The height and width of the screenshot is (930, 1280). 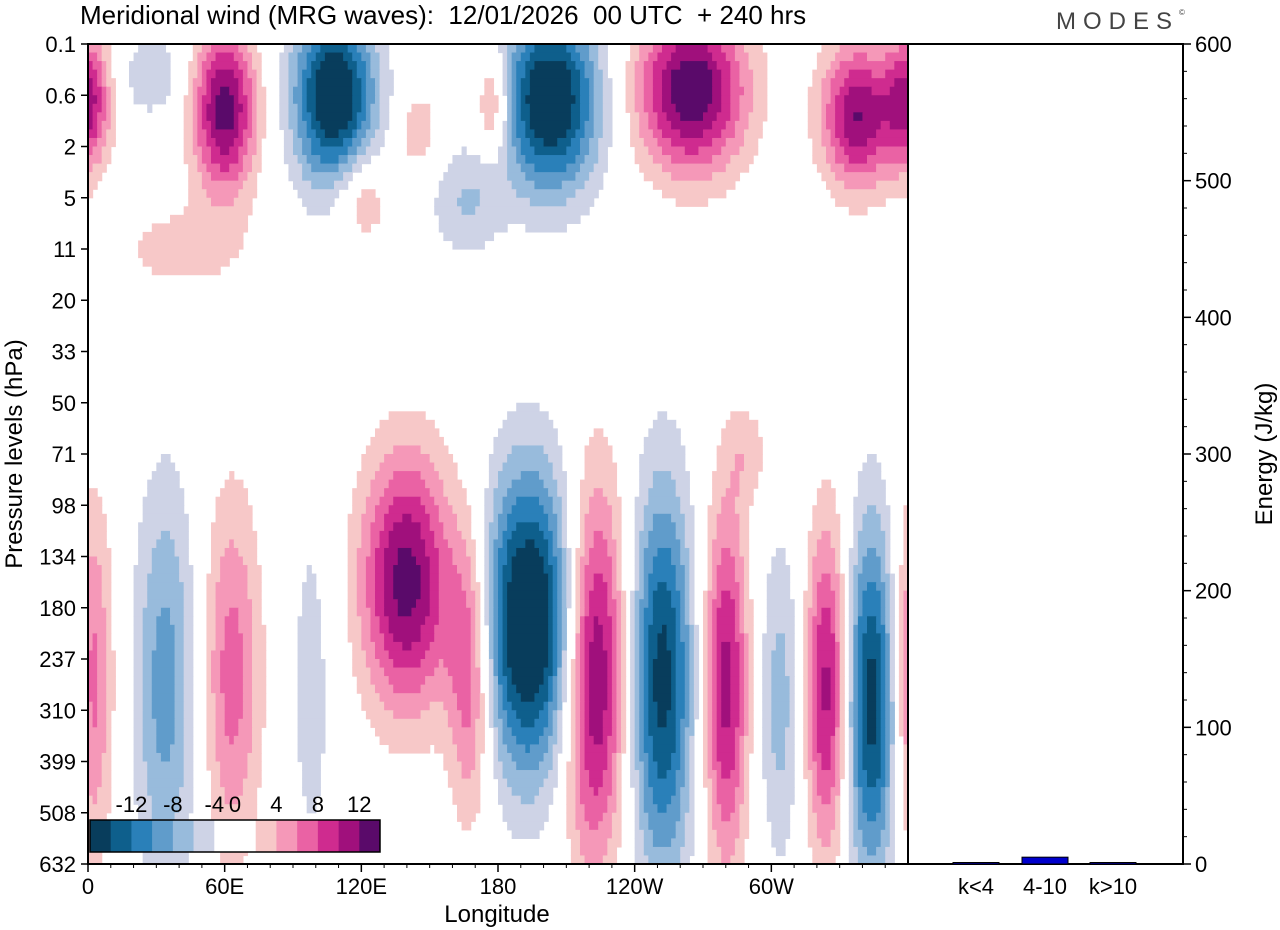 I want to click on y-tick-label: 98, so click(x=64, y=505).